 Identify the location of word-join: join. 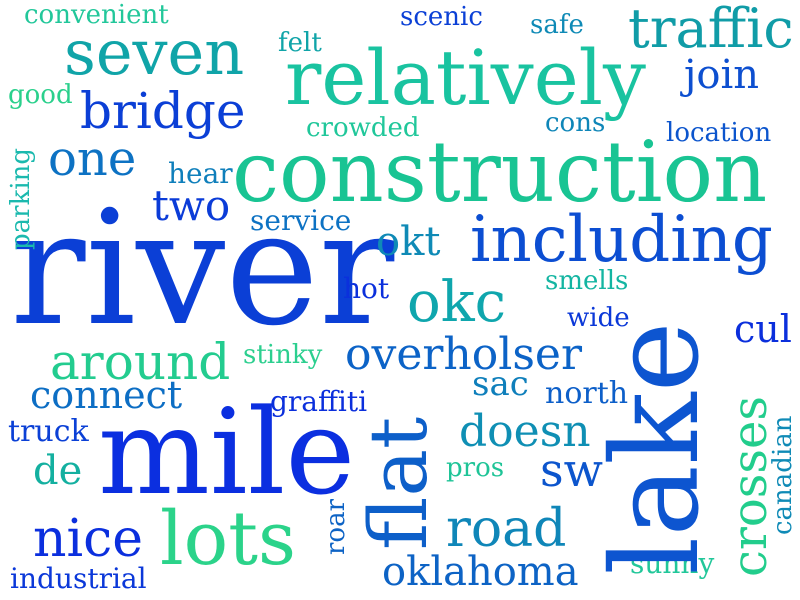
(722, 75).